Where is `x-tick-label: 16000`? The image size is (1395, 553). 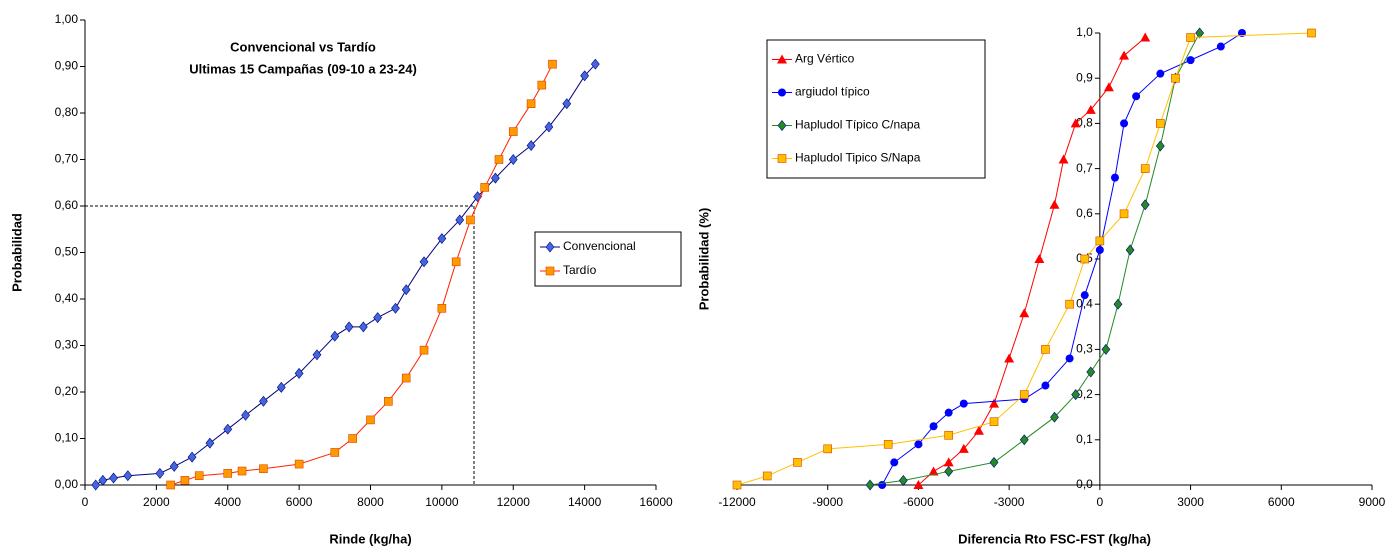 x-tick-label: 16000 is located at coordinates (656, 502).